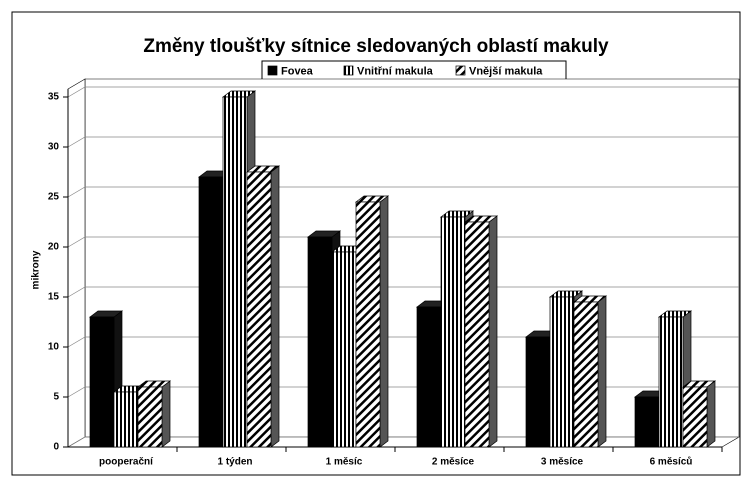 The width and height of the screenshot is (752, 492). I want to click on y-tick-label: 0, so click(56, 447).